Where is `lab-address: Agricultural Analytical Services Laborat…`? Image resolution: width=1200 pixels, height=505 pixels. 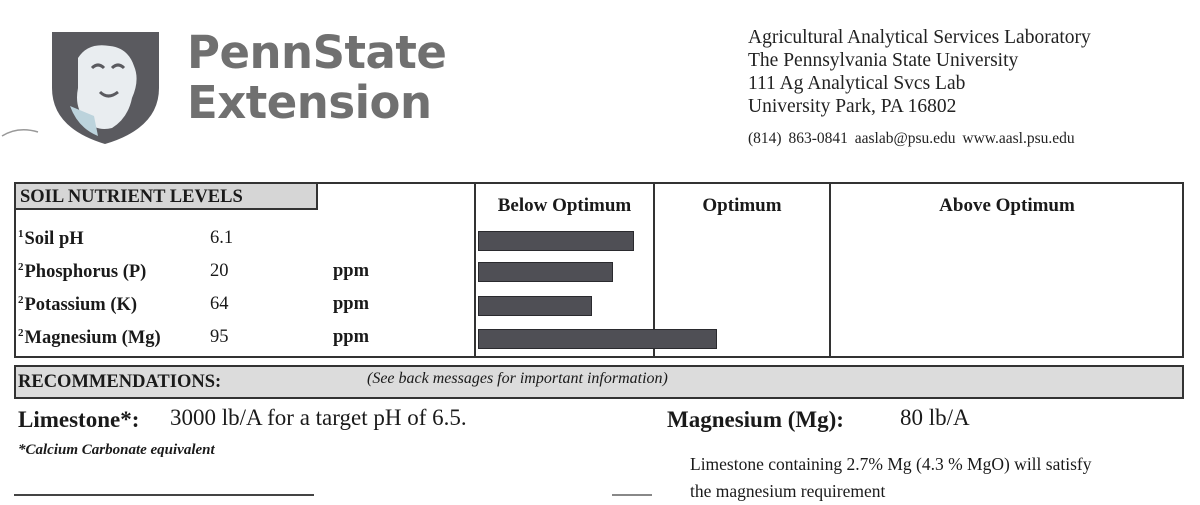 lab-address: Agricultural Analytical Services Laborat… is located at coordinates (919, 72).